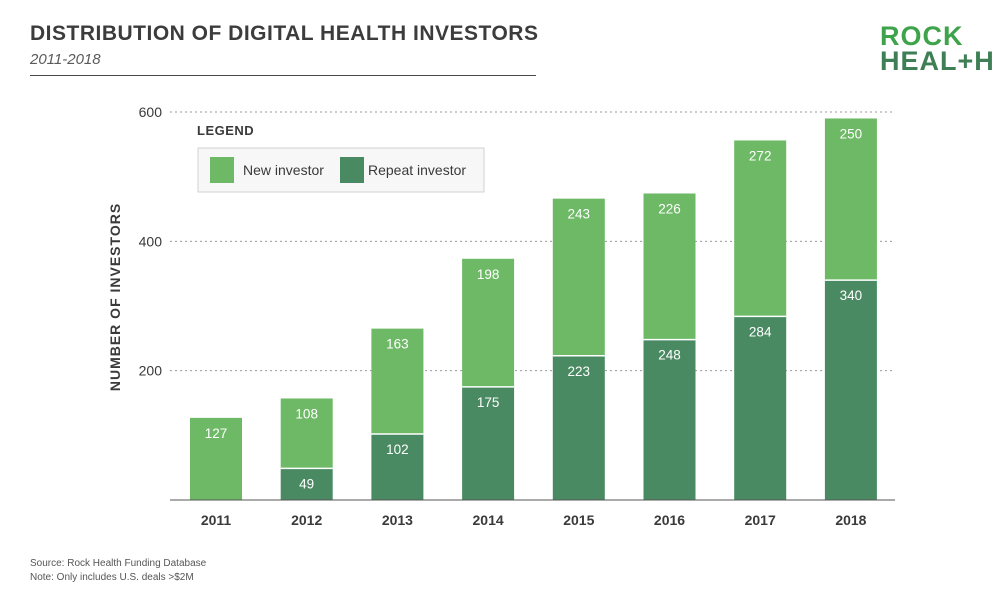 This screenshot has height=605, width=1000. What do you see at coordinates (306, 433) in the screenshot?
I see `bar-new-2012` at bounding box center [306, 433].